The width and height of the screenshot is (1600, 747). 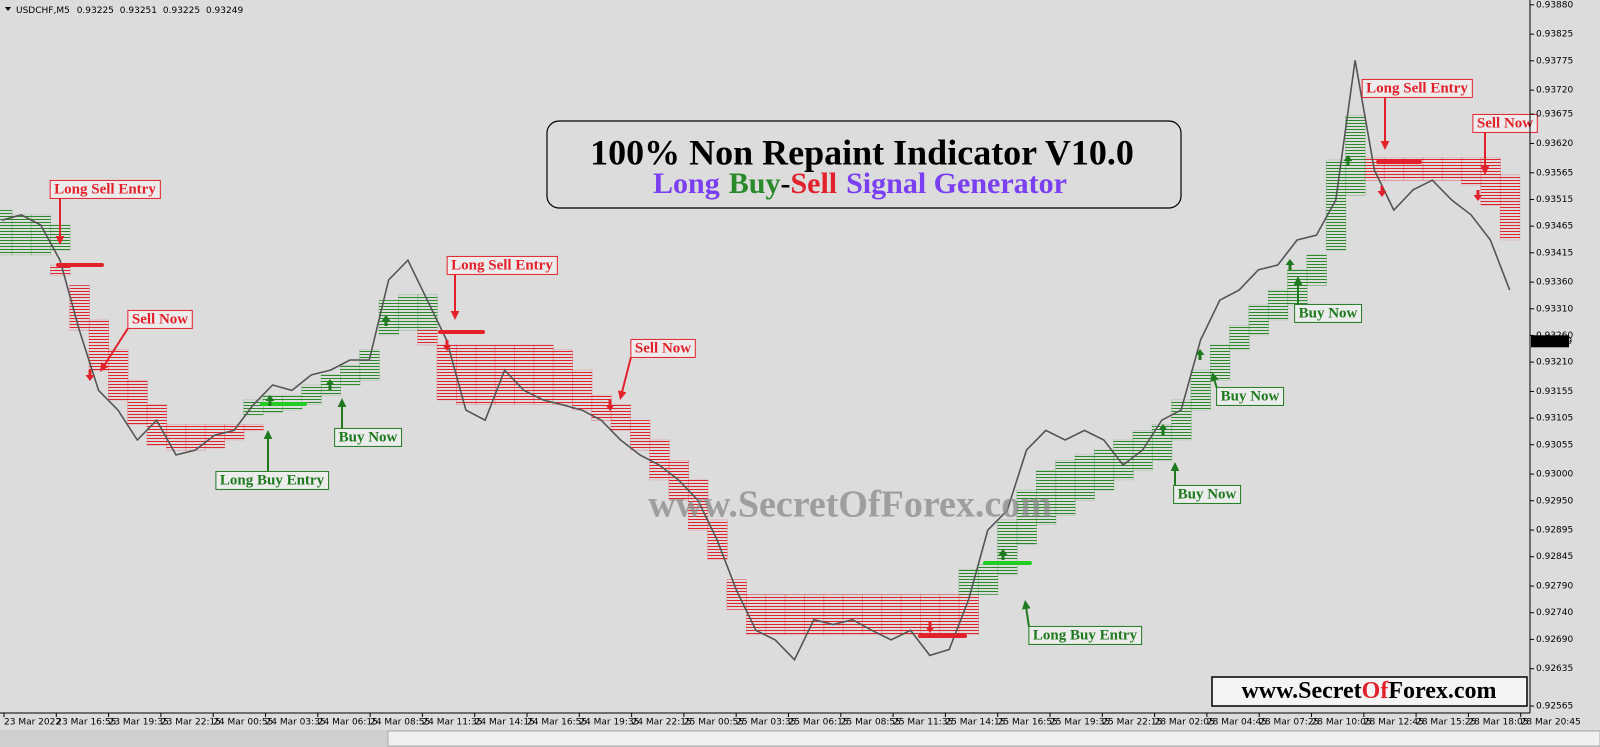 What do you see at coordinates (1554, 173) in the screenshot?
I see `y-tick-label: 0.93565` at bounding box center [1554, 173].